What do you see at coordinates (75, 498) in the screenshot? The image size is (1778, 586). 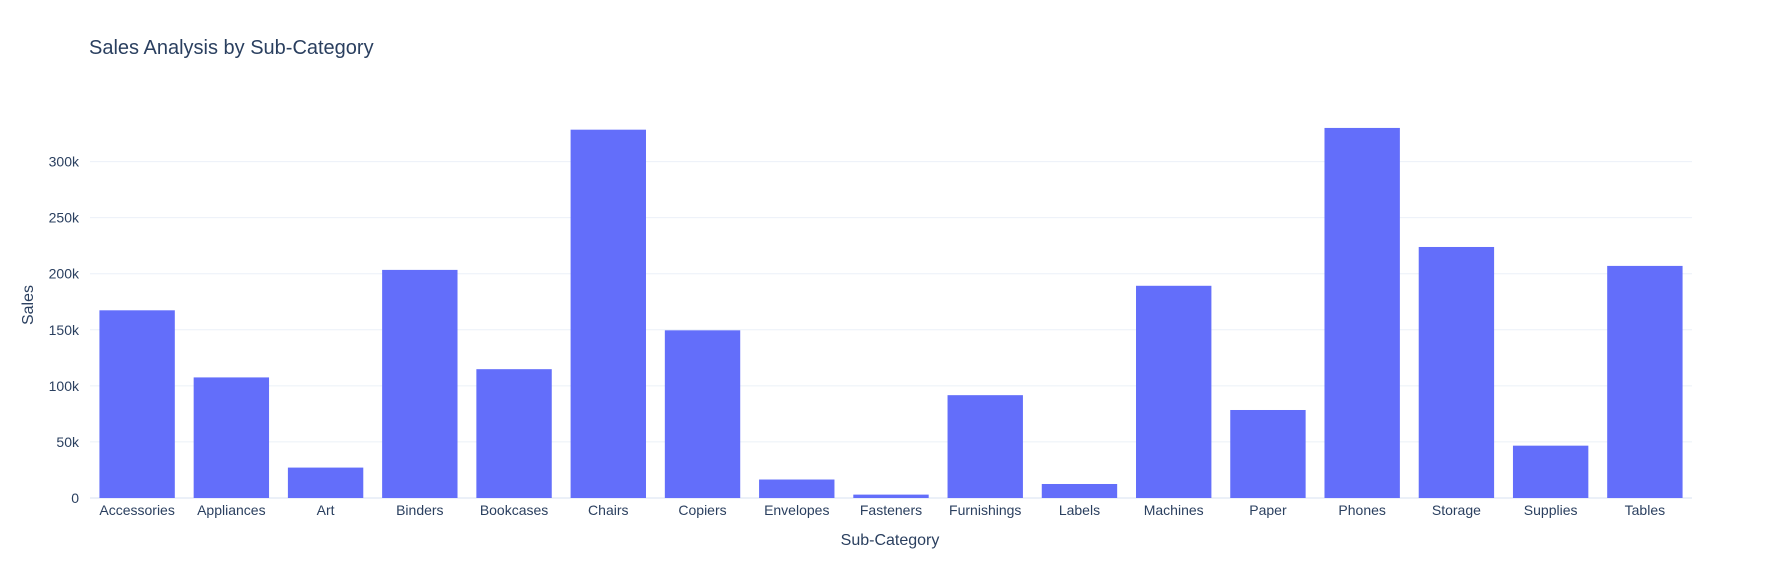 I see `y-tick-label: 0` at bounding box center [75, 498].